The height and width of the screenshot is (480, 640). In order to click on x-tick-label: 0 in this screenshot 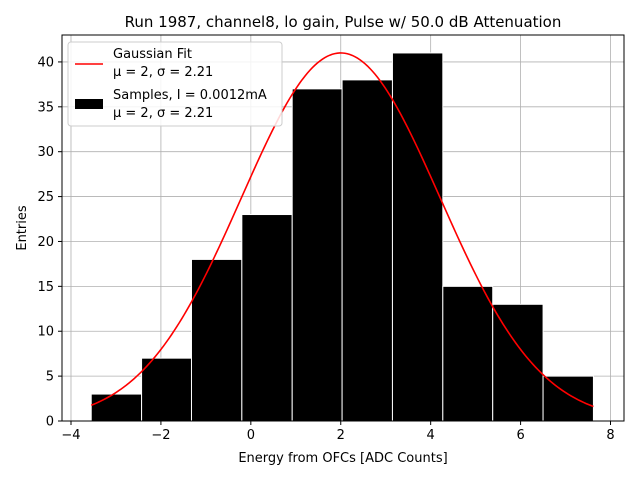, I will do `click(251, 435)`.